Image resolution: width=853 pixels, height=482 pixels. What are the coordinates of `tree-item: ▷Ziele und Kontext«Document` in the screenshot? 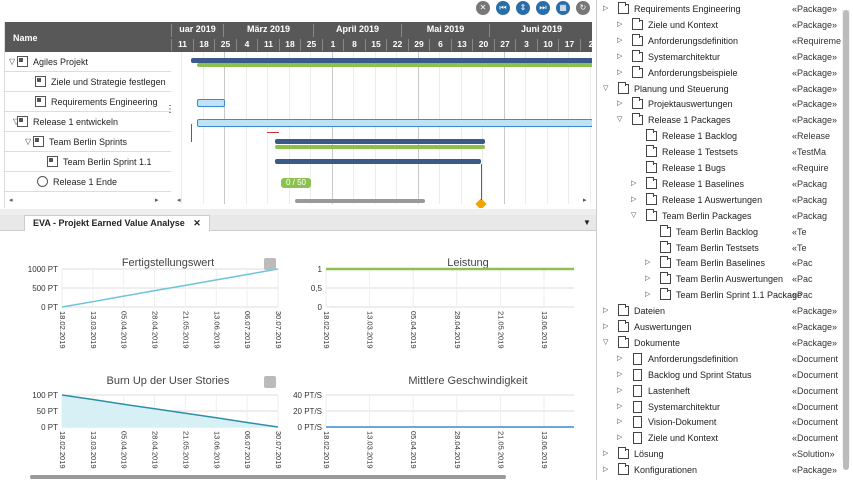 It's located at (725, 438).